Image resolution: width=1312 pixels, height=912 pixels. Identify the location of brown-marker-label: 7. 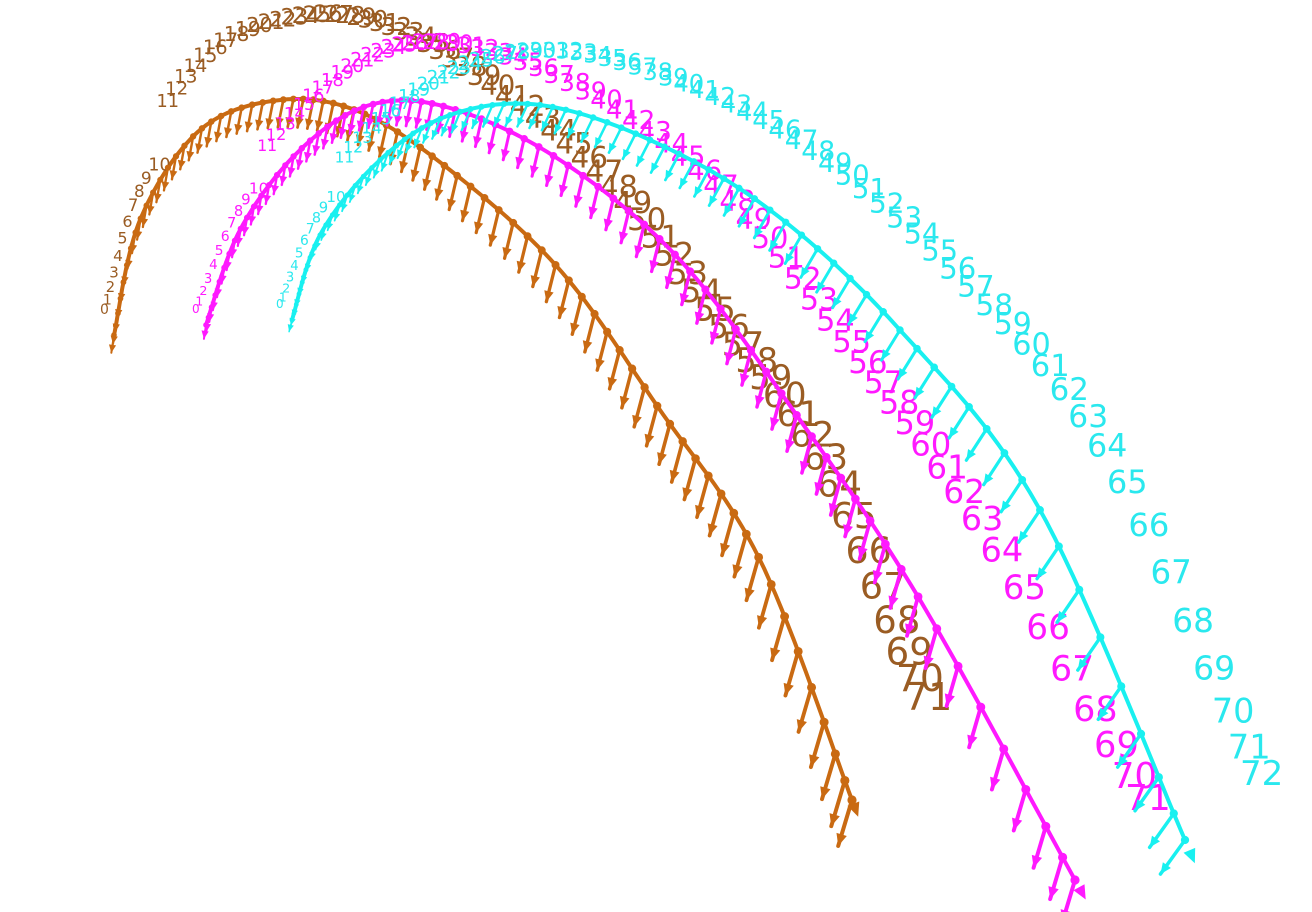
(133, 205).